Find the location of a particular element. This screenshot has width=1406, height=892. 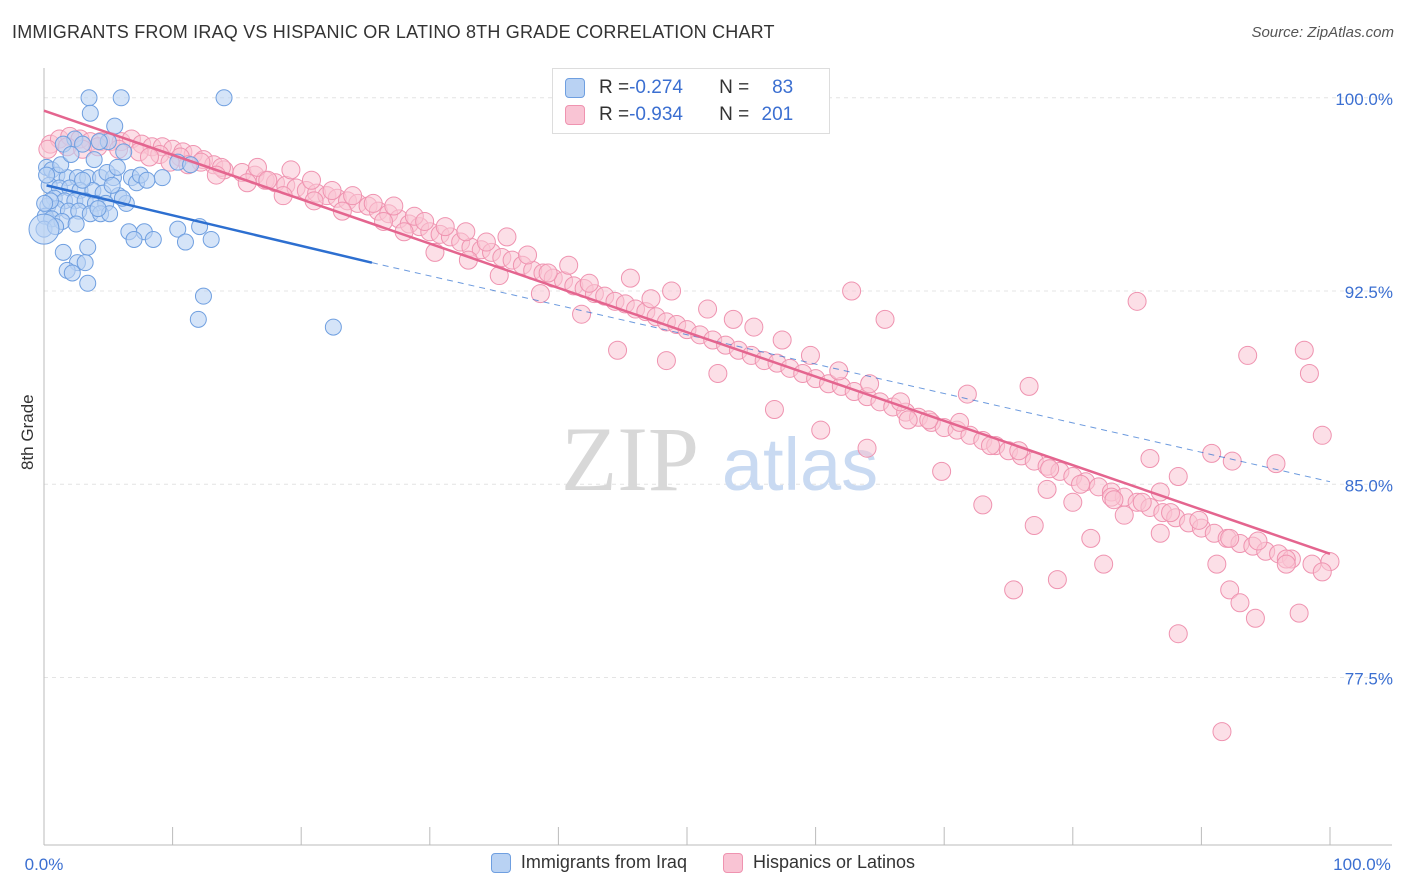

y-tick-label: 100.0% is located at coordinates (1364, 99).